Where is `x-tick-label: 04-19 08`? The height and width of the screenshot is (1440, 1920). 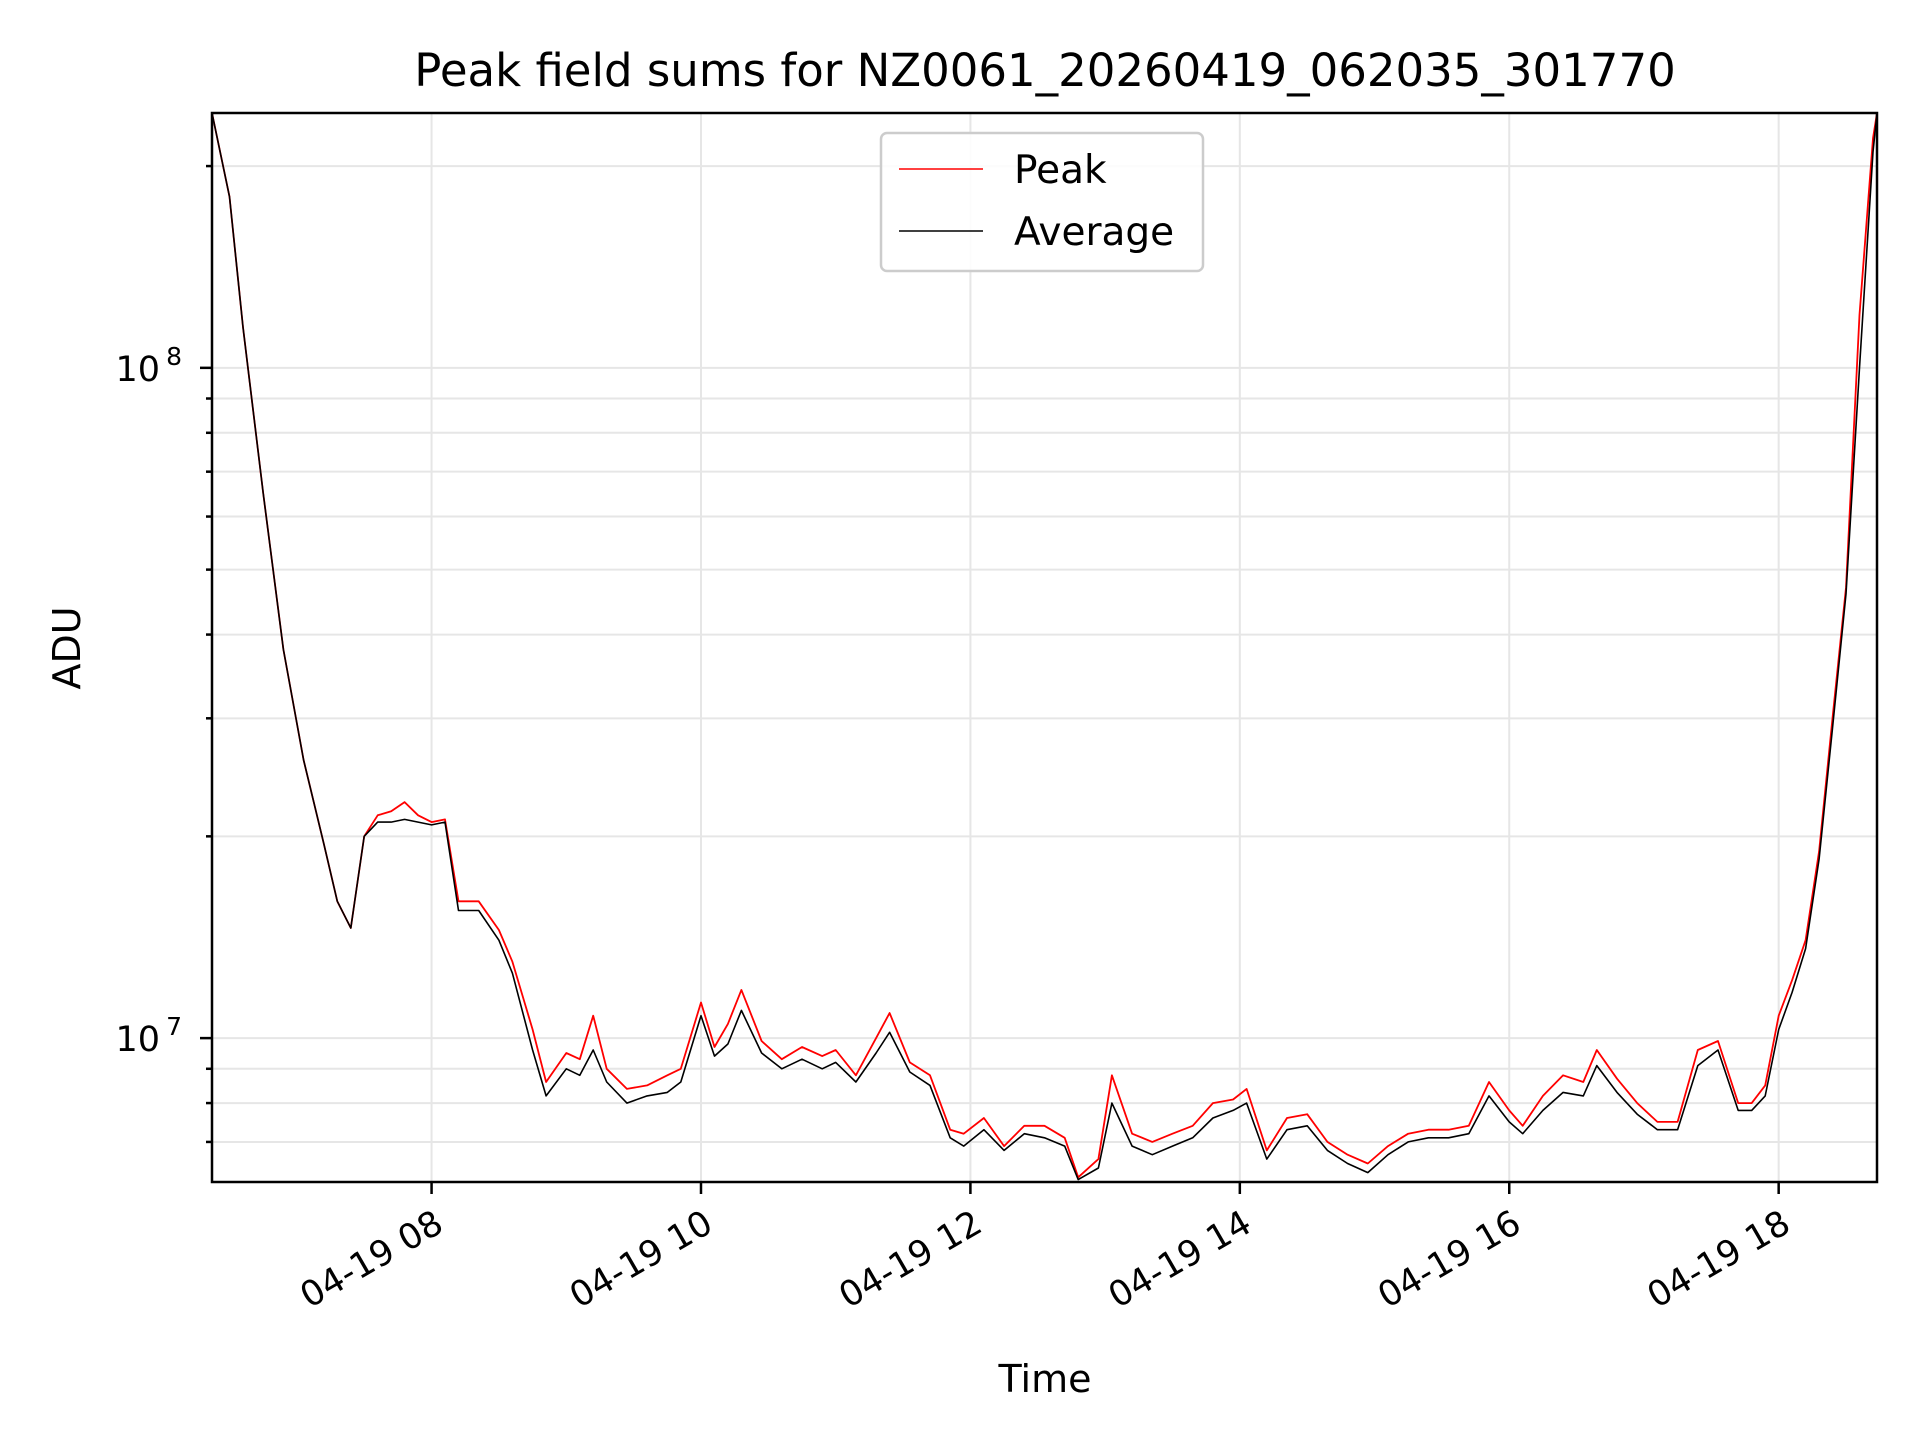
x-tick-label: 04-19 08 is located at coordinates (372, 1259).